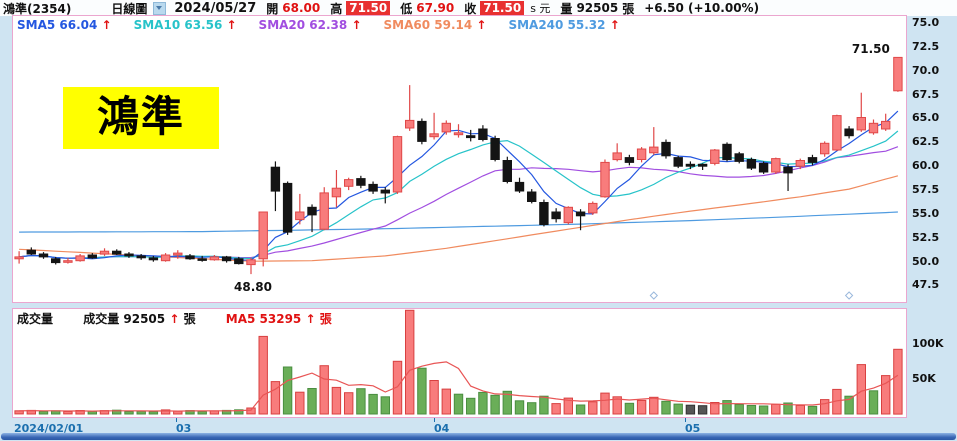  I want to click on volume-axis-tick: 100K, so click(928, 343).